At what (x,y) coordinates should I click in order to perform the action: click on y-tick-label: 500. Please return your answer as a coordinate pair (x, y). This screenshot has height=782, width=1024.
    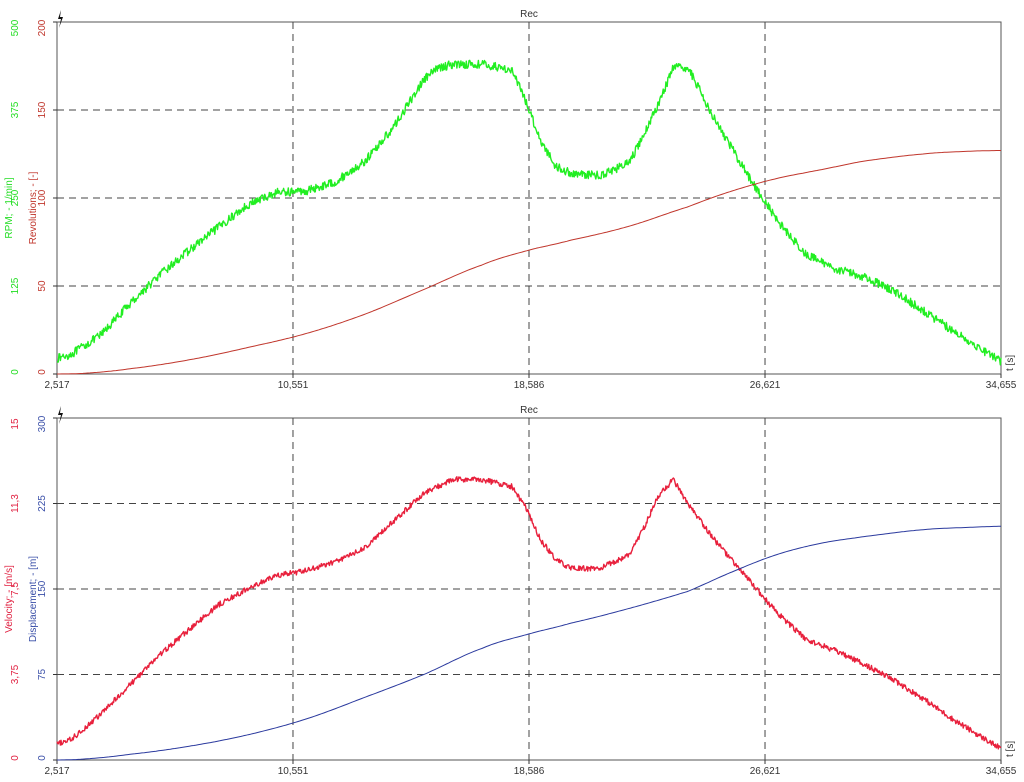
    Looking at the image, I should click on (15, 27).